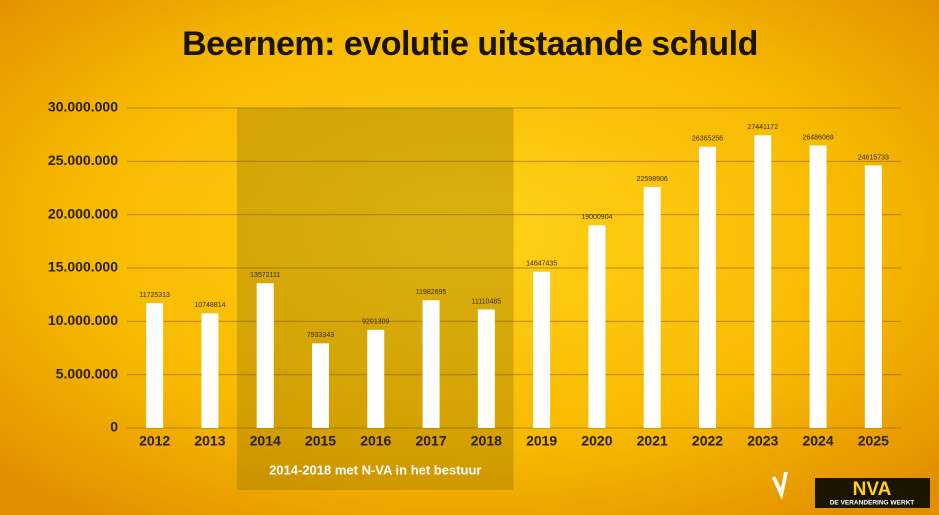 Image resolution: width=939 pixels, height=515 pixels. I want to click on y-tick-label: 20.000.000, so click(83, 213).